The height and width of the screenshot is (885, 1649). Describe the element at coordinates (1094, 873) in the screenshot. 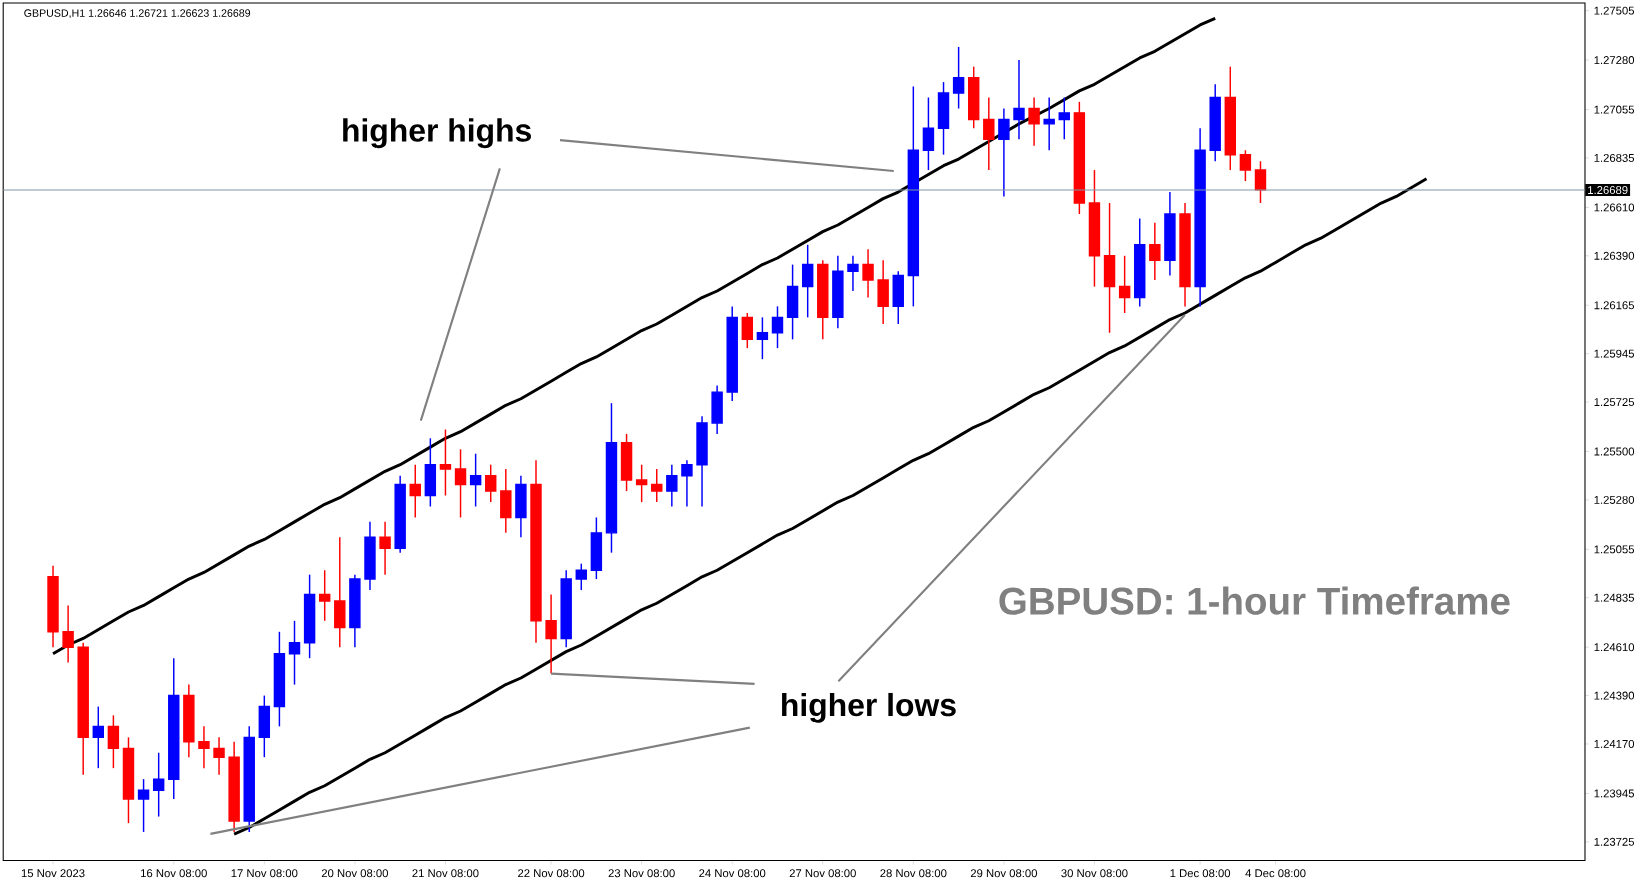

I see `x-tick-label: 30 Nov 08:00` at that location.